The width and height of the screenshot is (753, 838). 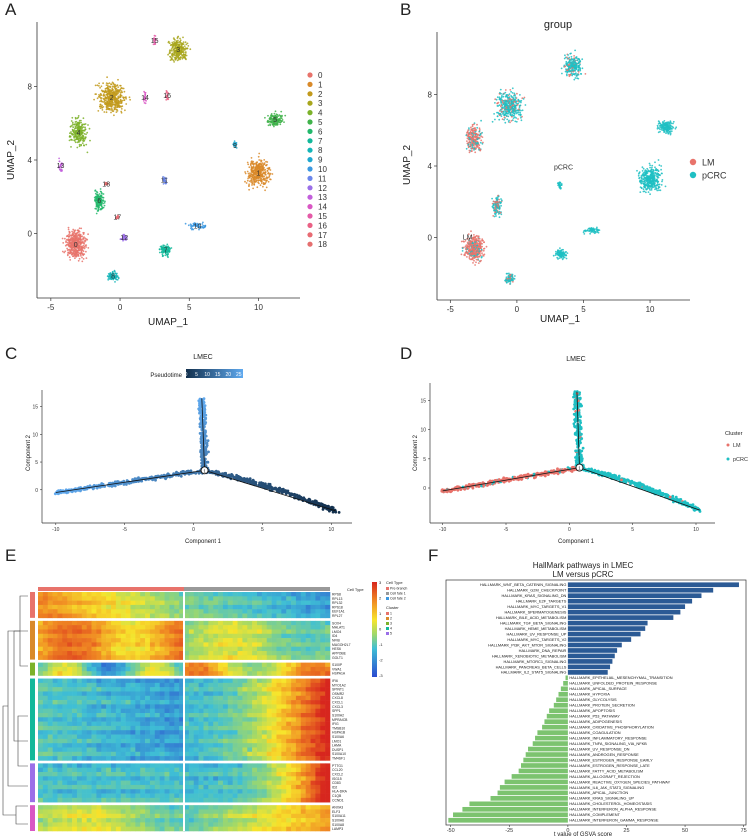 I want to click on umap-point-c16, so click(x=166, y=99).